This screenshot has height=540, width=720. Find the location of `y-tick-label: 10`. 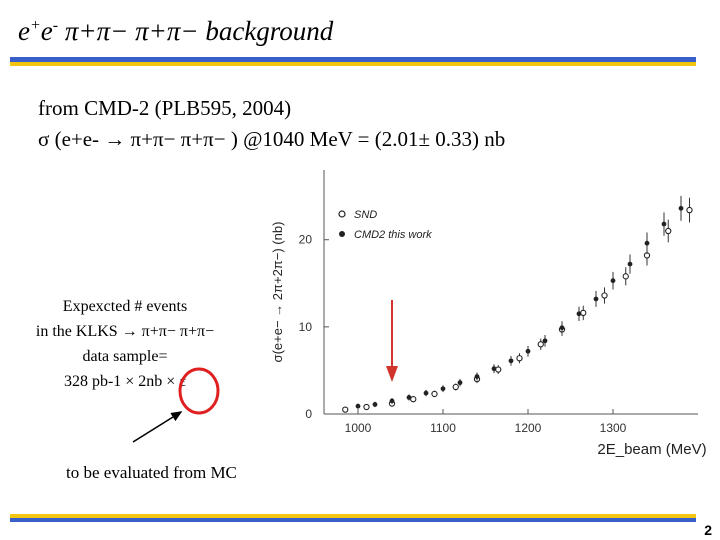

y-tick-label: 10 is located at coordinates (306, 327).